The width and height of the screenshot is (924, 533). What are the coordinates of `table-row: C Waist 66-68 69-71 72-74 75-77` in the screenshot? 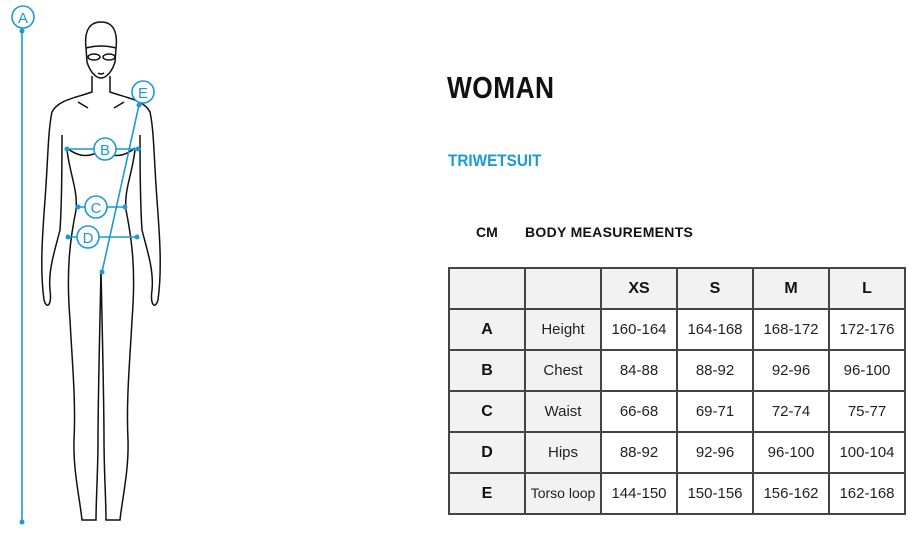 It's located at (677, 411).